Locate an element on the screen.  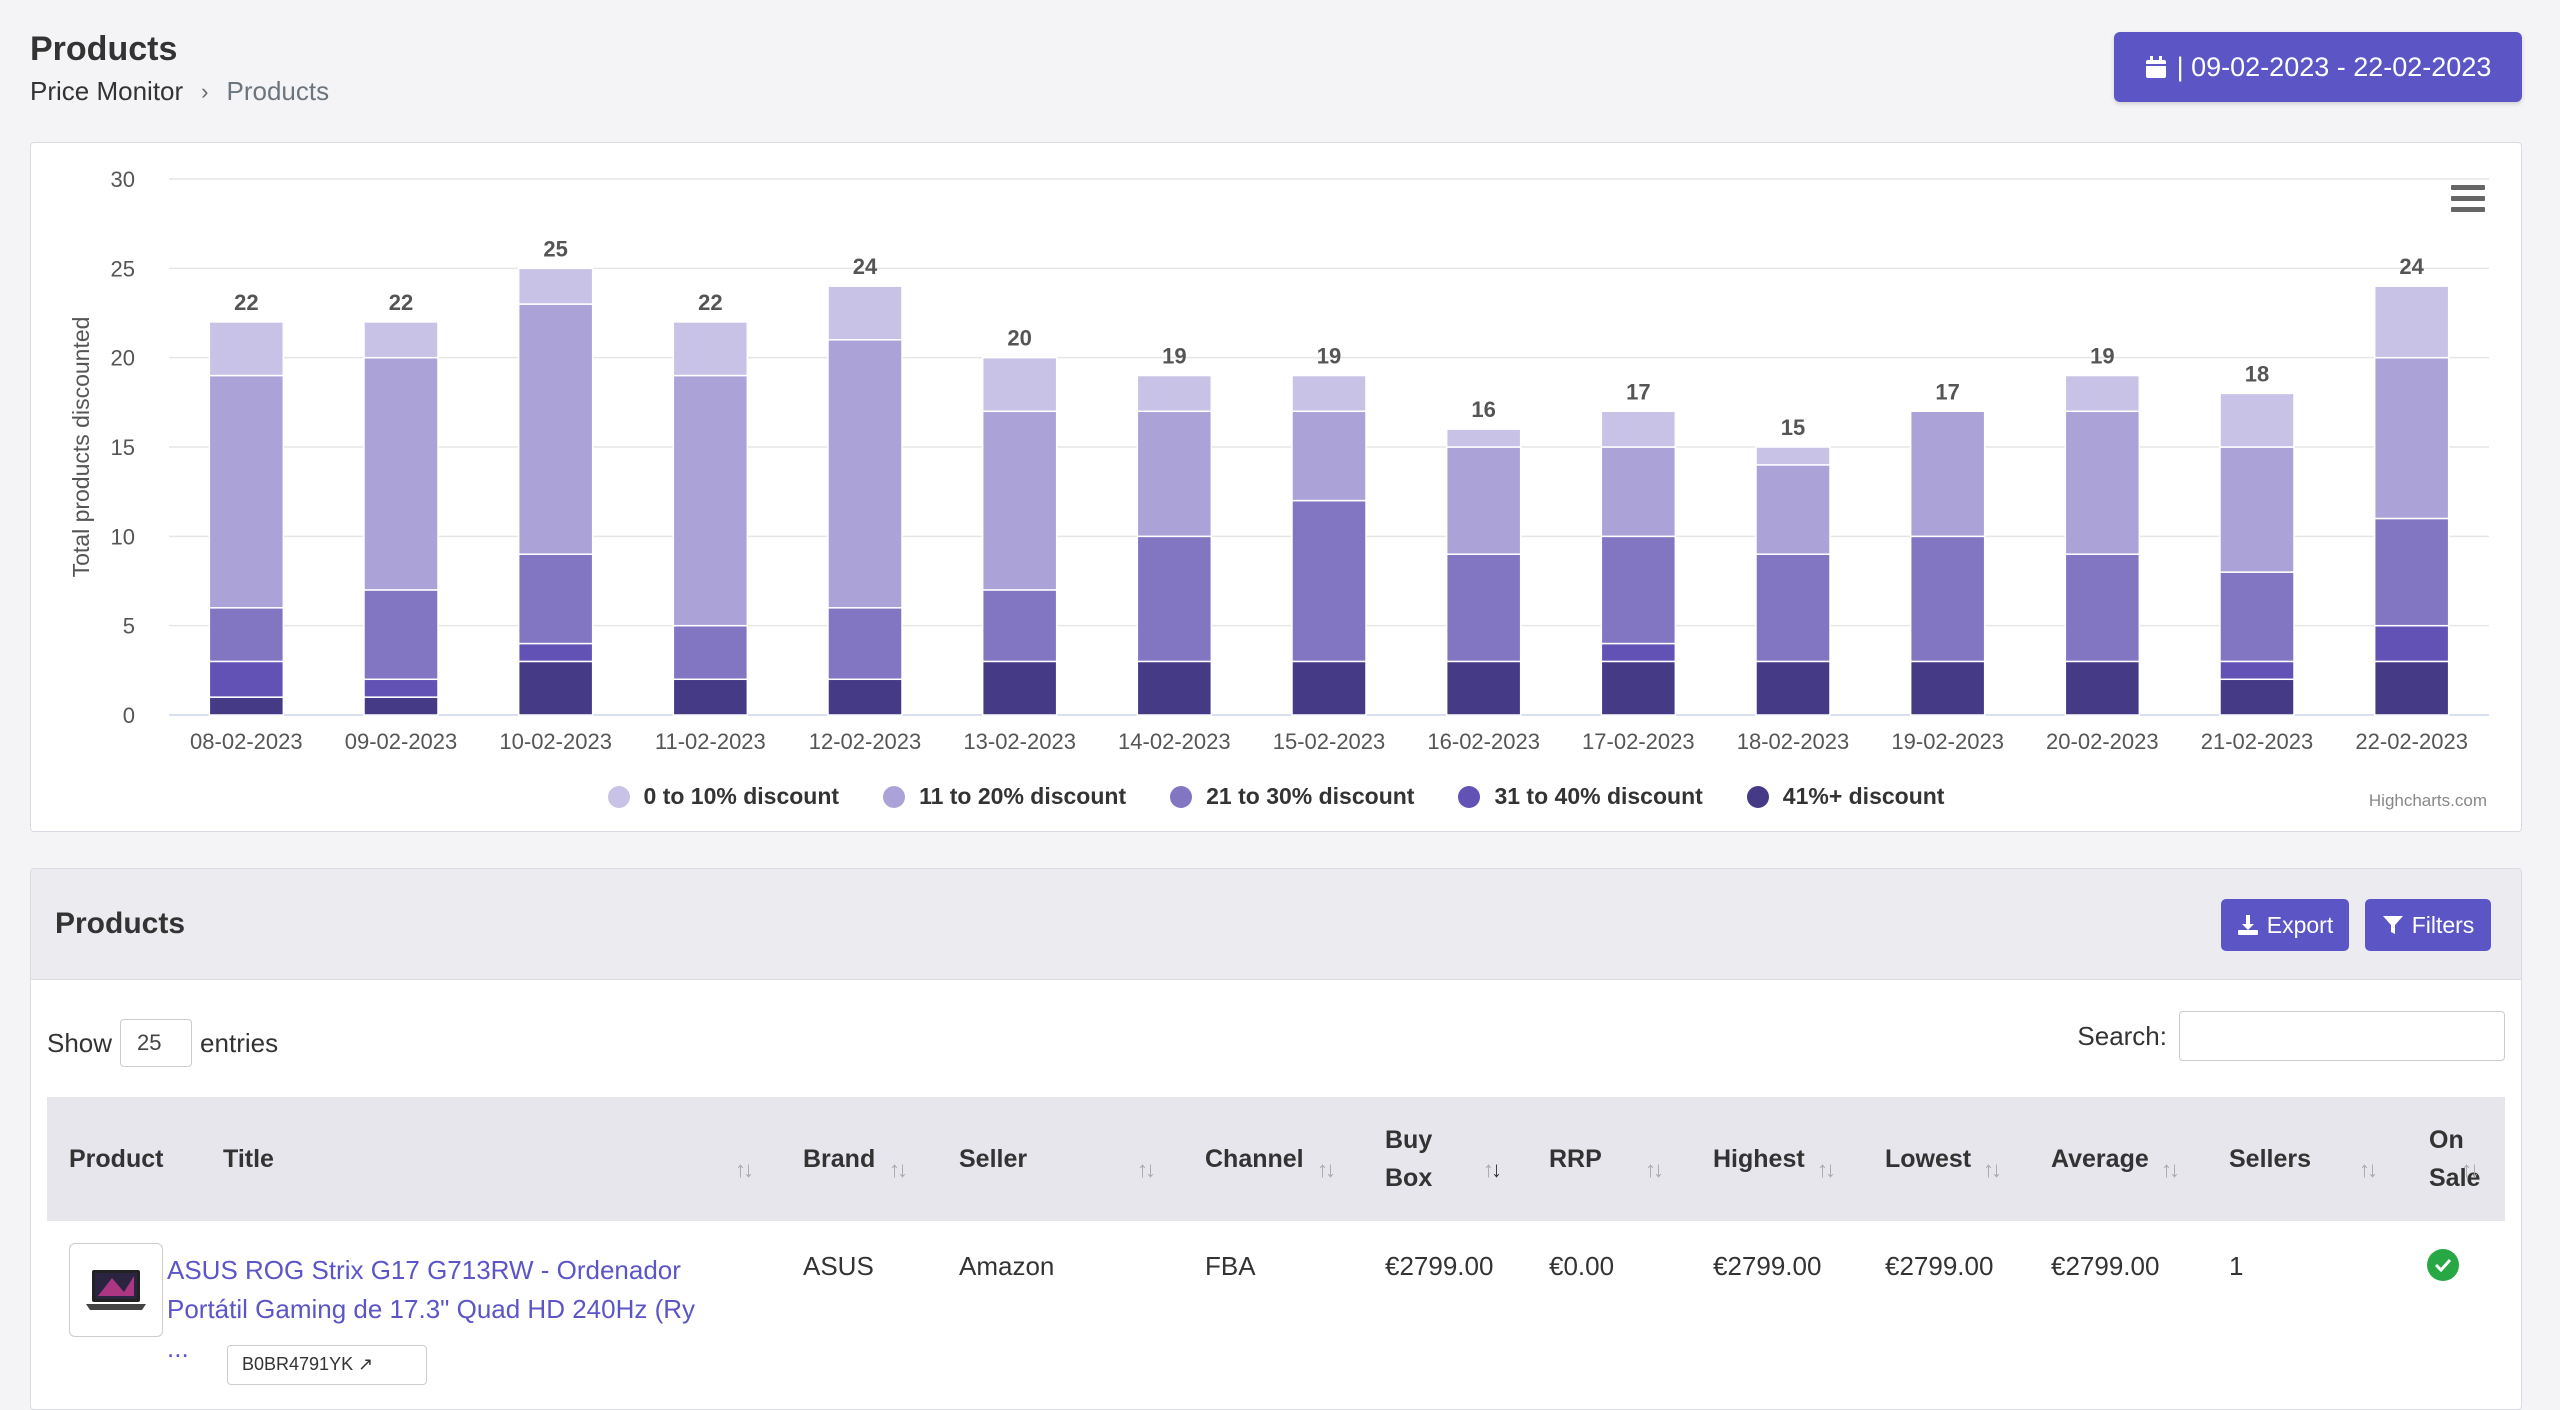
legend-item: 11 to 20% discount is located at coordinates (1004, 796).